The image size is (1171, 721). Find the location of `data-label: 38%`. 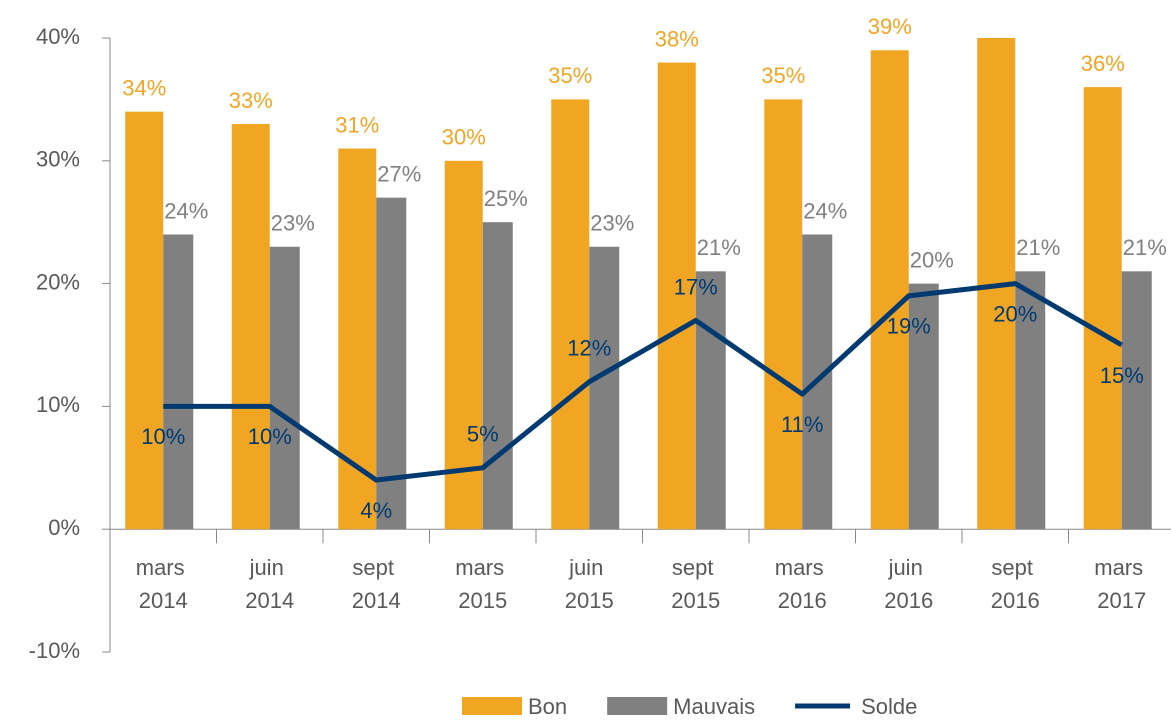

data-label: 38% is located at coordinates (677, 38).